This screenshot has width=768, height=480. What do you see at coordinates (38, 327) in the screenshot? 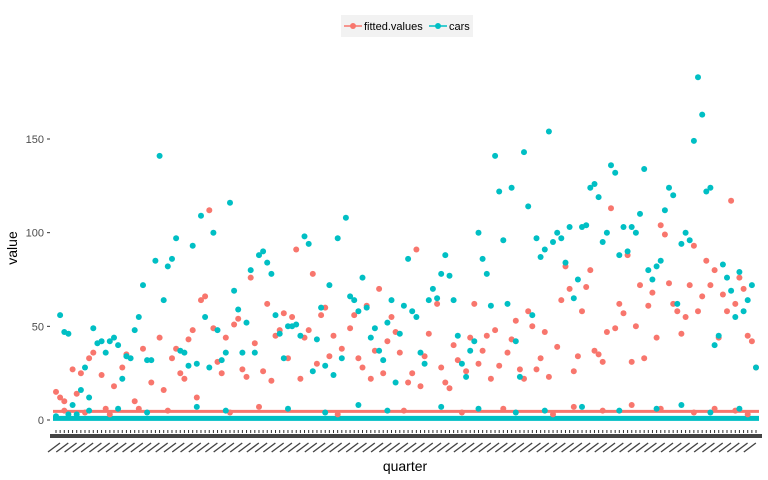
I see `y-tick-label-50: 50` at bounding box center [38, 327].